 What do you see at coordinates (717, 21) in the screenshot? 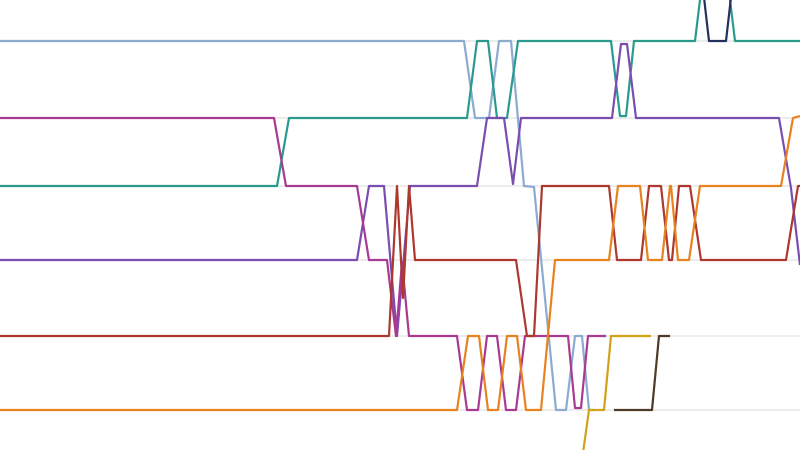
I see `series-line-navy` at bounding box center [717, 21].